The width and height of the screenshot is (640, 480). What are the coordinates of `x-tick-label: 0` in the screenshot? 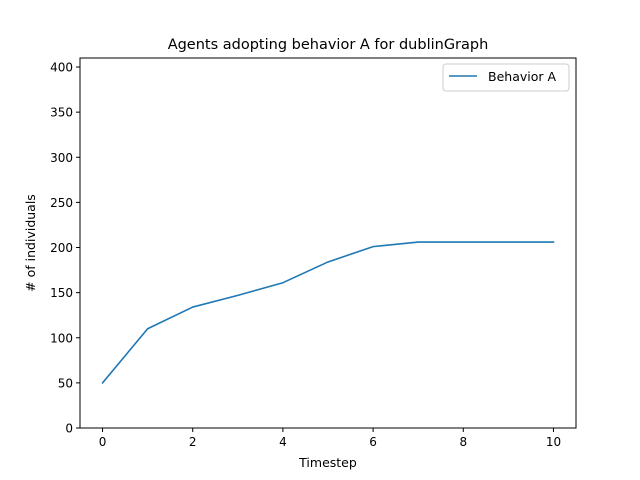 It's located at (103, 442).